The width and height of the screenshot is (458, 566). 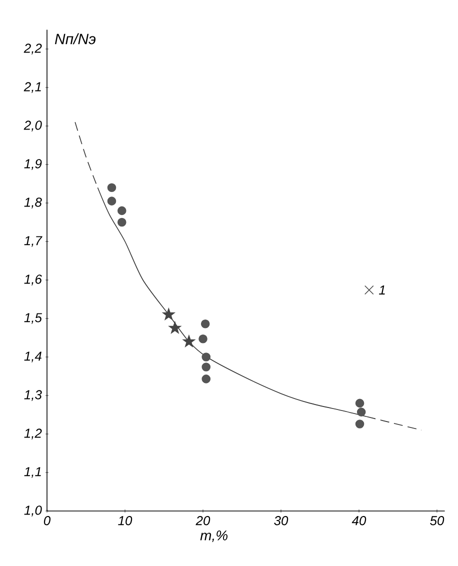 What do you see at coordinates (33, 241) in the screenshot?
I see `y-tick-label: 1,7` at bounding box center [33, 241].